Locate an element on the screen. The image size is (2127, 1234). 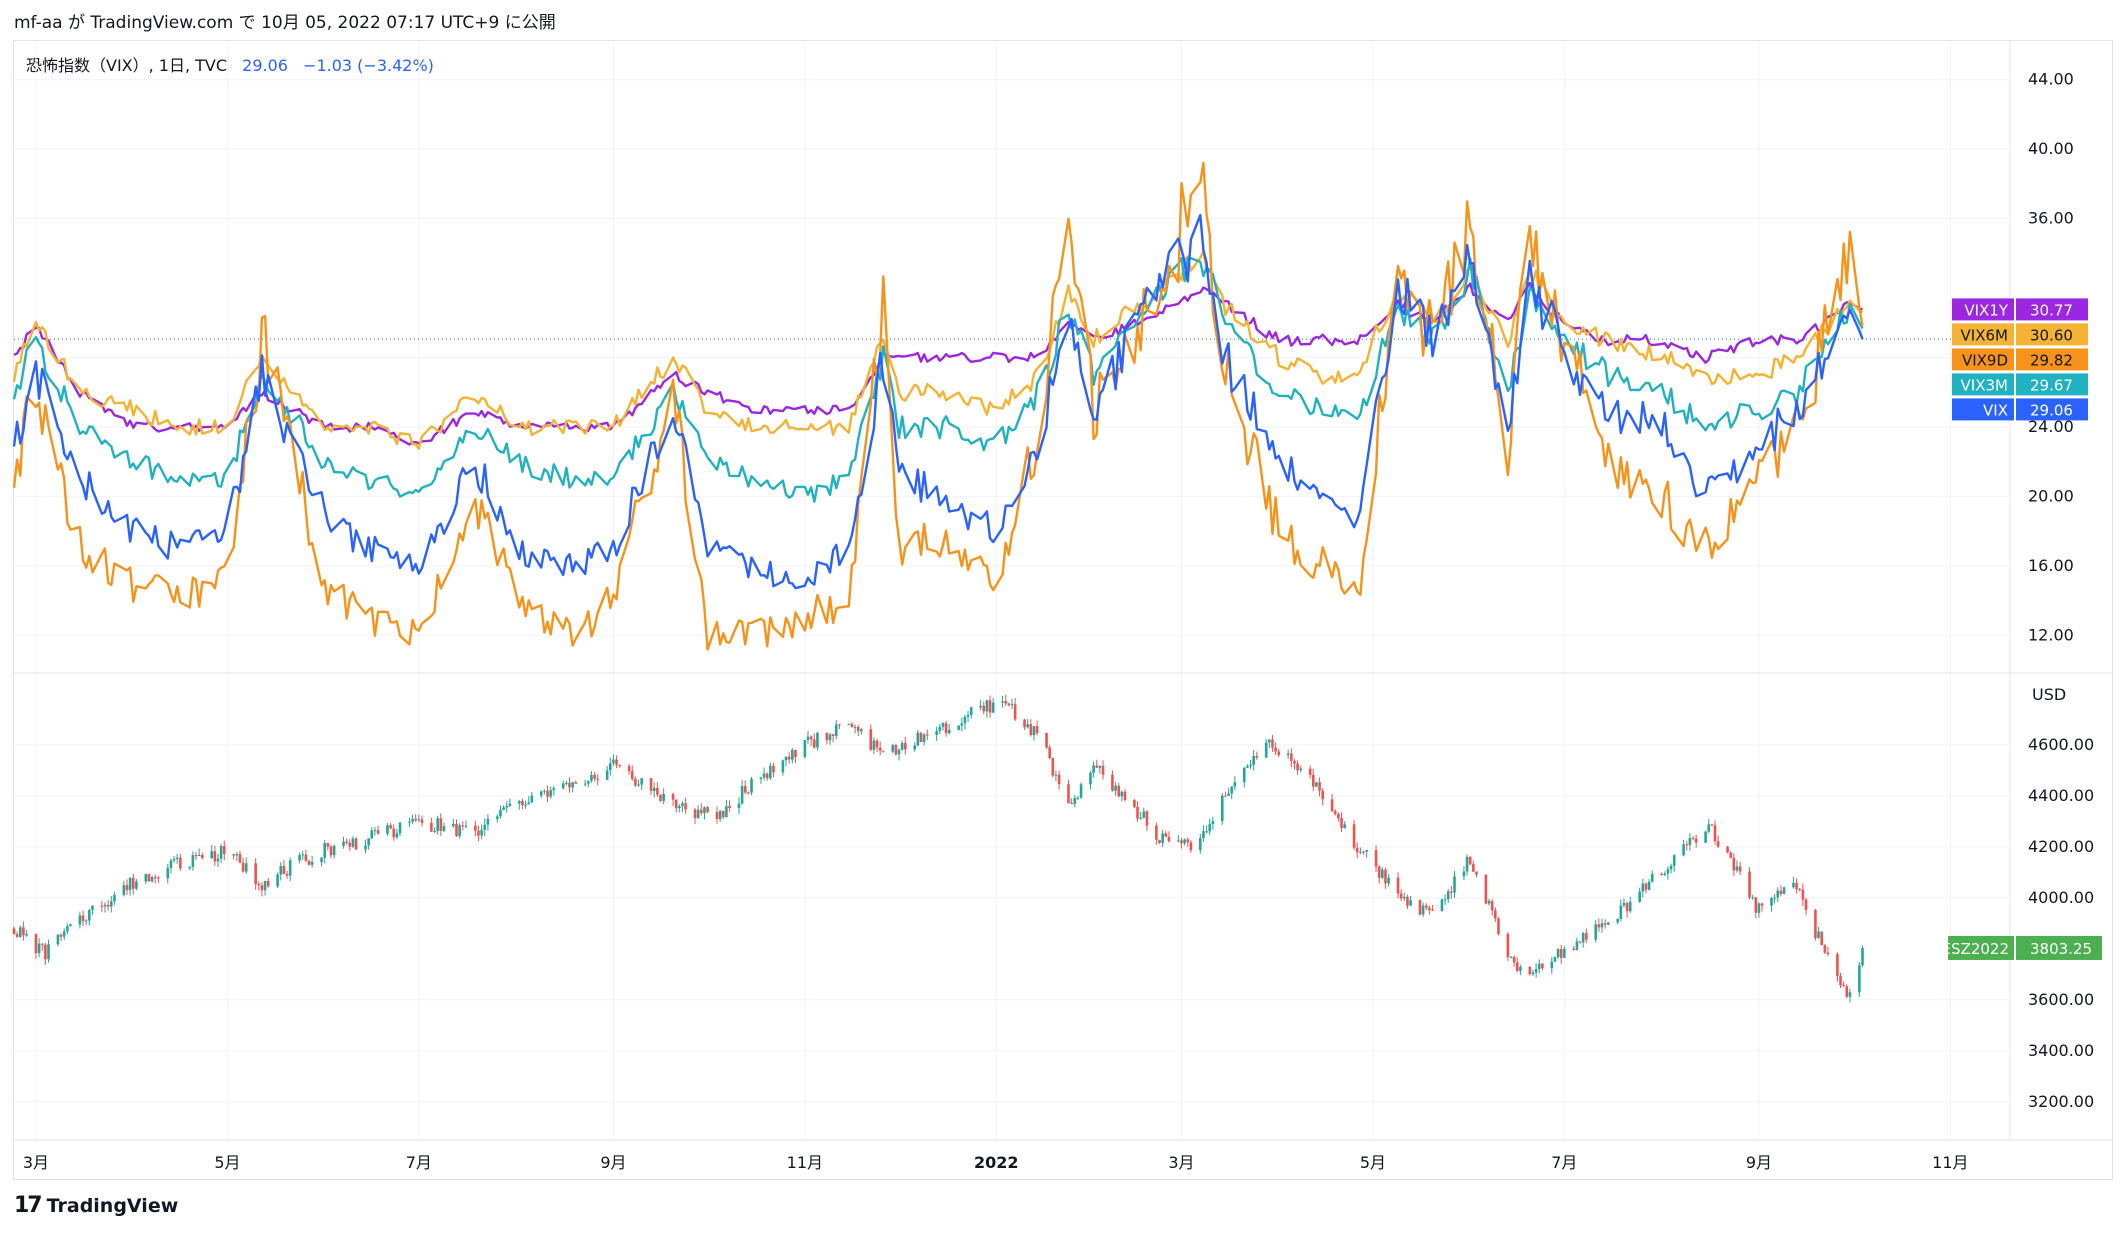
x-tick-label: 7月 is located at coordinates (1564, 1162).